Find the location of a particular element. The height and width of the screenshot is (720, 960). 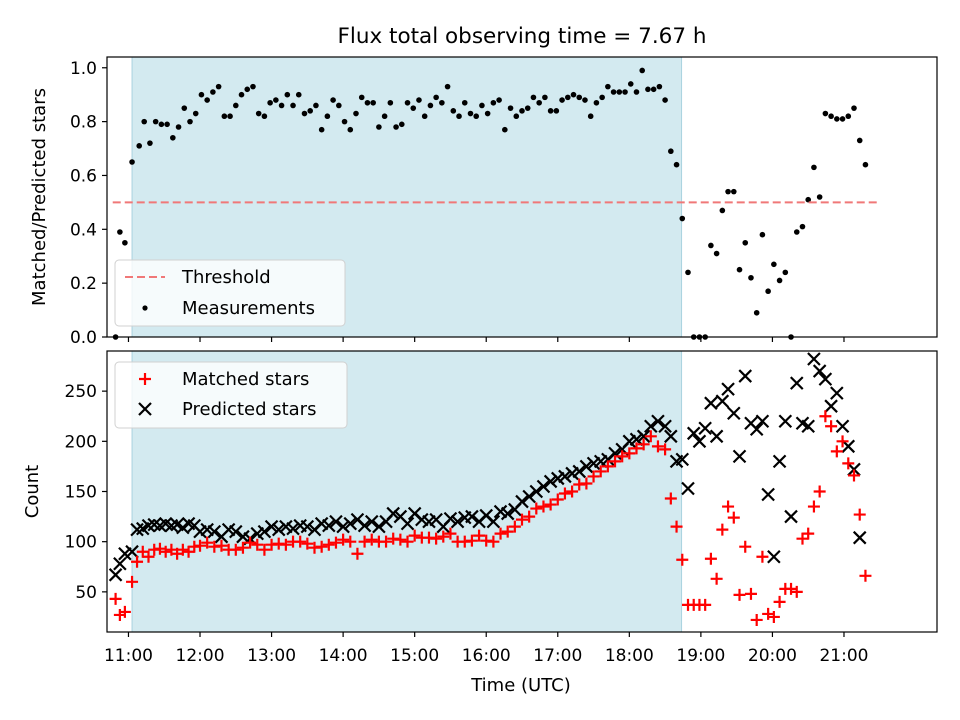

x-axis-label: Time (UTC) is located at coordinates (520, 685).